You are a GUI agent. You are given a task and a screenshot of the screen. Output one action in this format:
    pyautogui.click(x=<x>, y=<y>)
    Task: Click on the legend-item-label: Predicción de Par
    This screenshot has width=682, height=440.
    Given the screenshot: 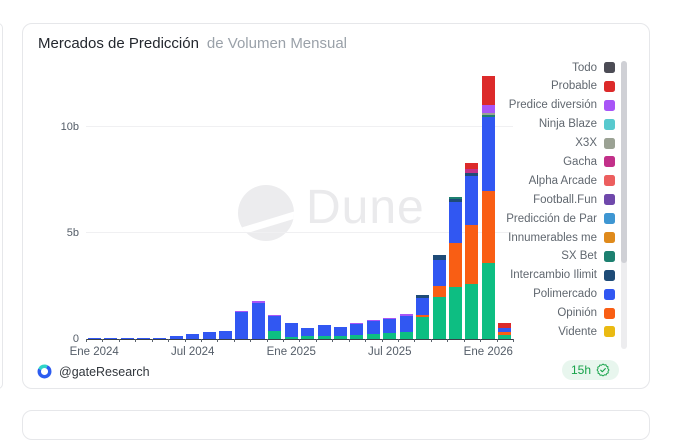 What is the action you would take?
    pyautogui.click(x=551, y=219)
    